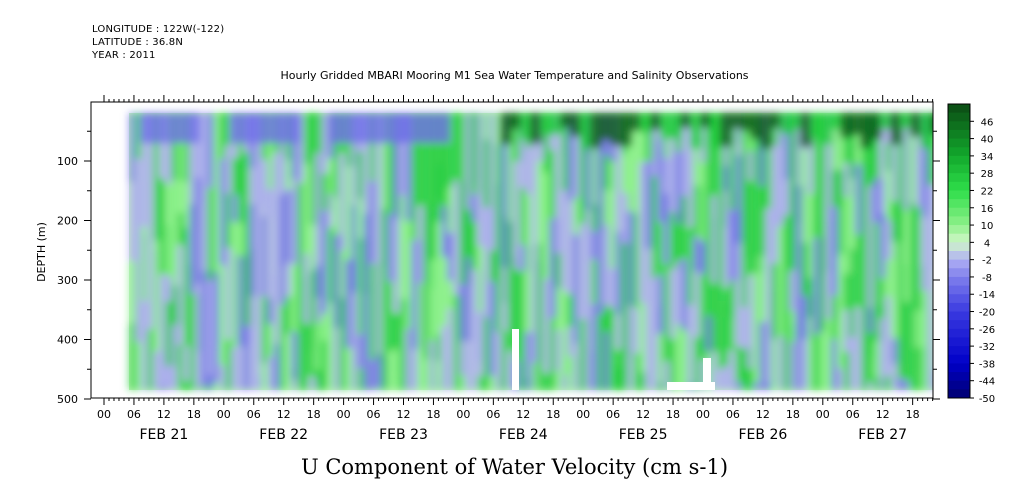  What do you see at coordinates (164, 414) in the screenshot?
I see `x-tick-label: 12` at bounding box center [164, 414].